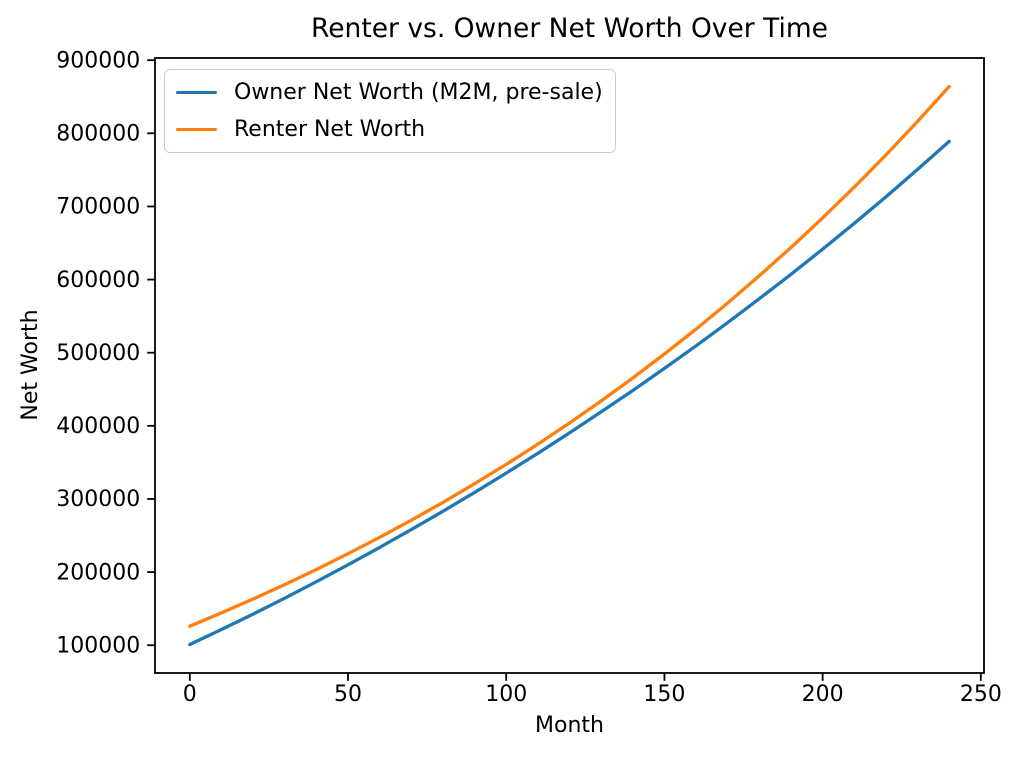 Image resolution: width=1024 pixels, height=768 pixels. What do you see at coordinates (98, 207) in the screenshot?
I see `y-tick-label: 700000` at bounding box center [98, 207].